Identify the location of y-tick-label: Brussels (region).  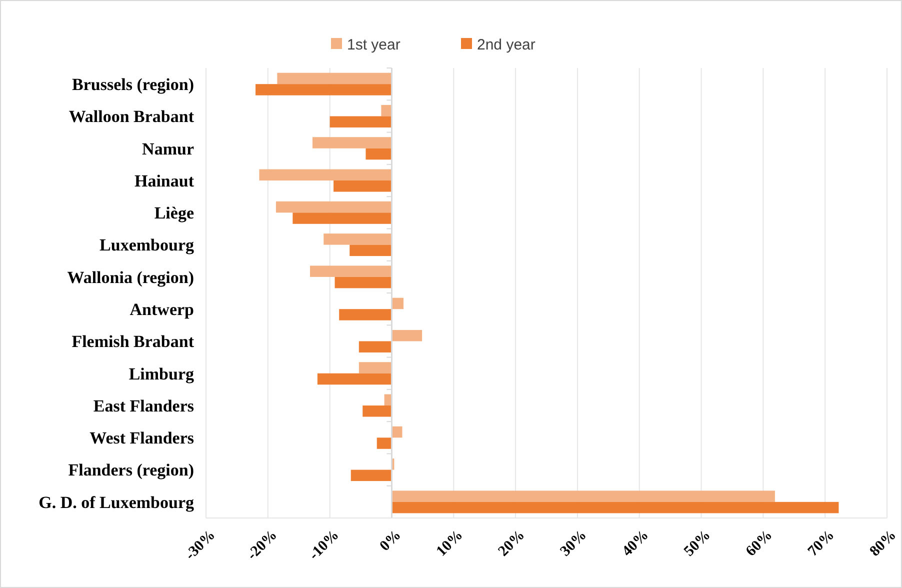
(133, 84).